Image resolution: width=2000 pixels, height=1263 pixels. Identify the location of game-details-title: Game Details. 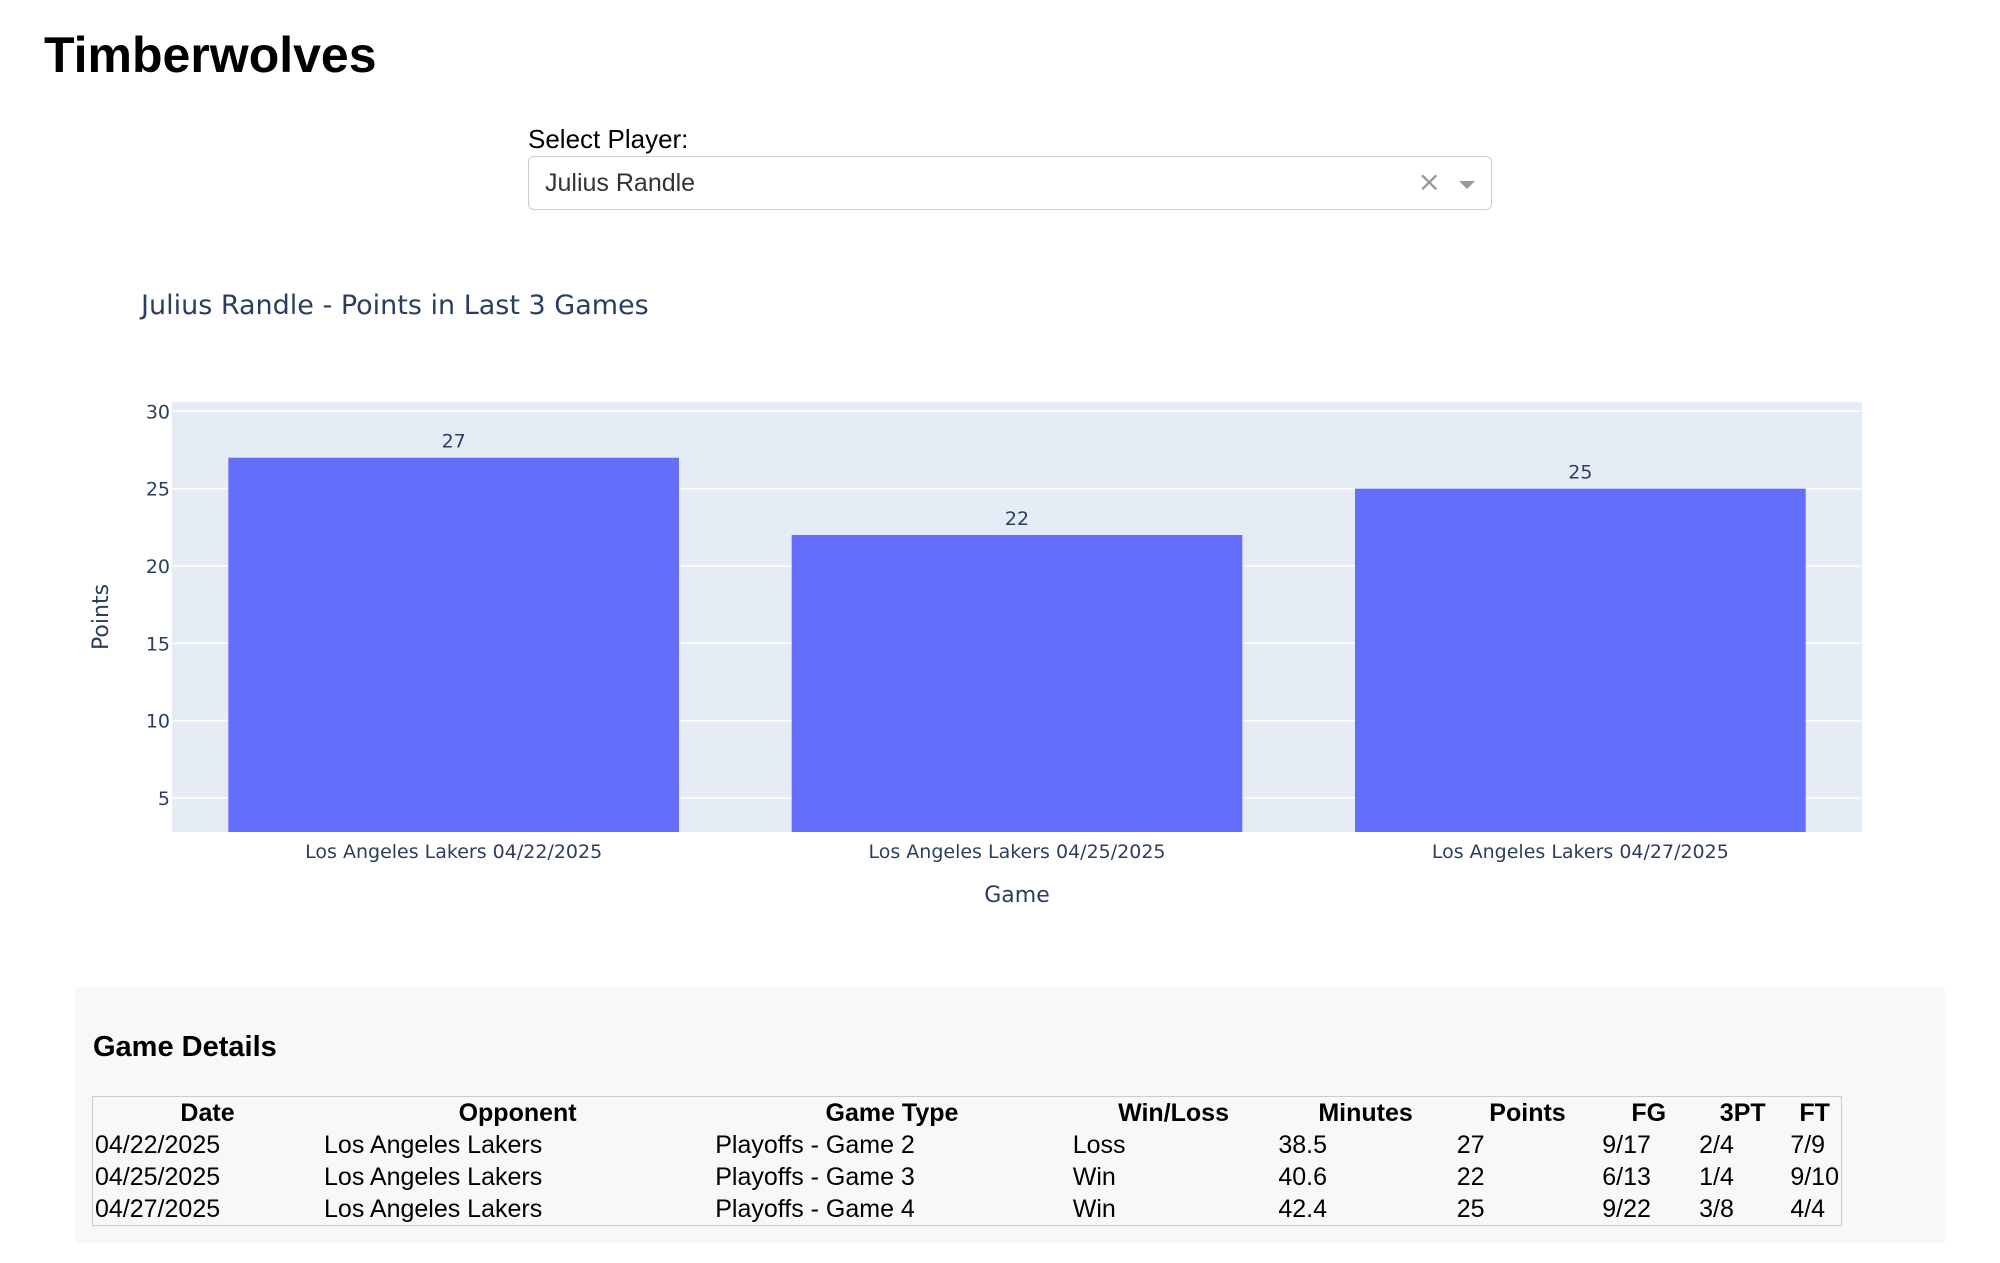
(185, 1047).